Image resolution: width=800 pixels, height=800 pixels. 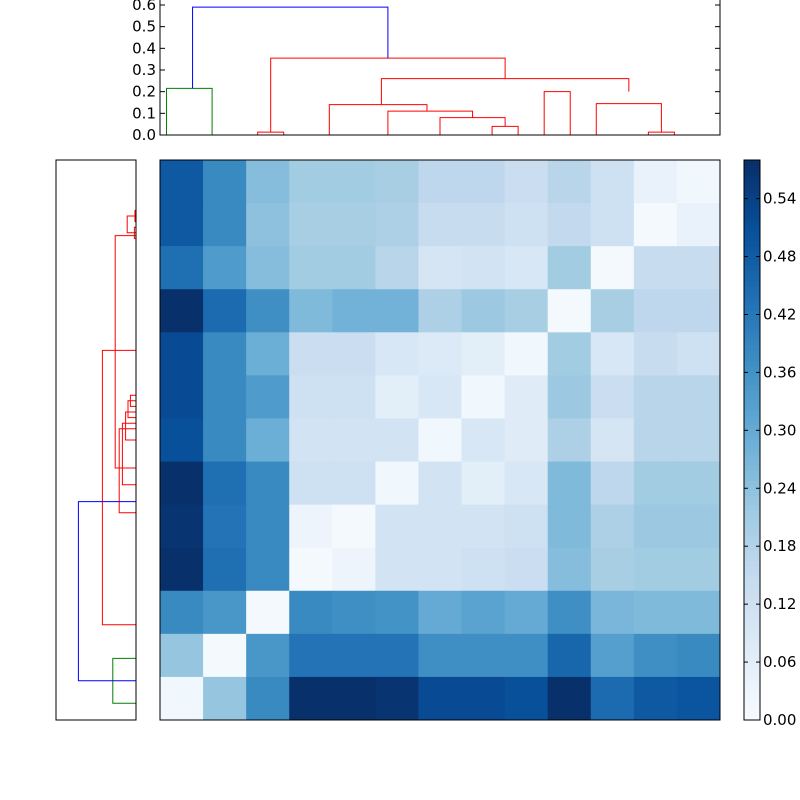 I want to click on colorbar: 0.00 0.06 0.12 0.18 0.24 0.30 0.36 0.42 0.48 0.54, so click(x=769, y=444).